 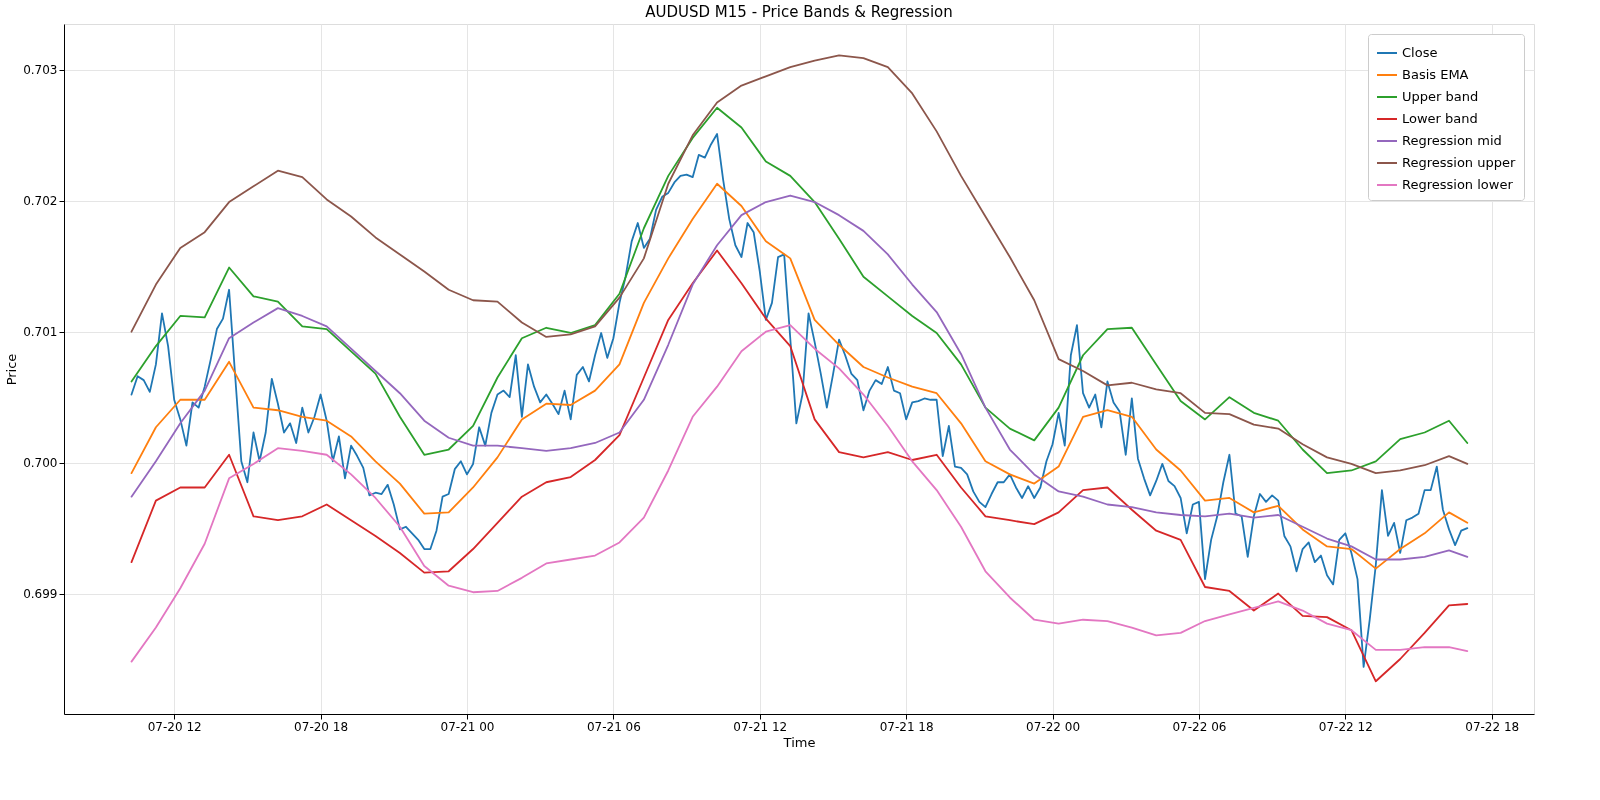 What do you see at coordinates (760, 726) in the screenshot?
I see `x-tick-label: 07-21 12` at bounding box center [760, 726].